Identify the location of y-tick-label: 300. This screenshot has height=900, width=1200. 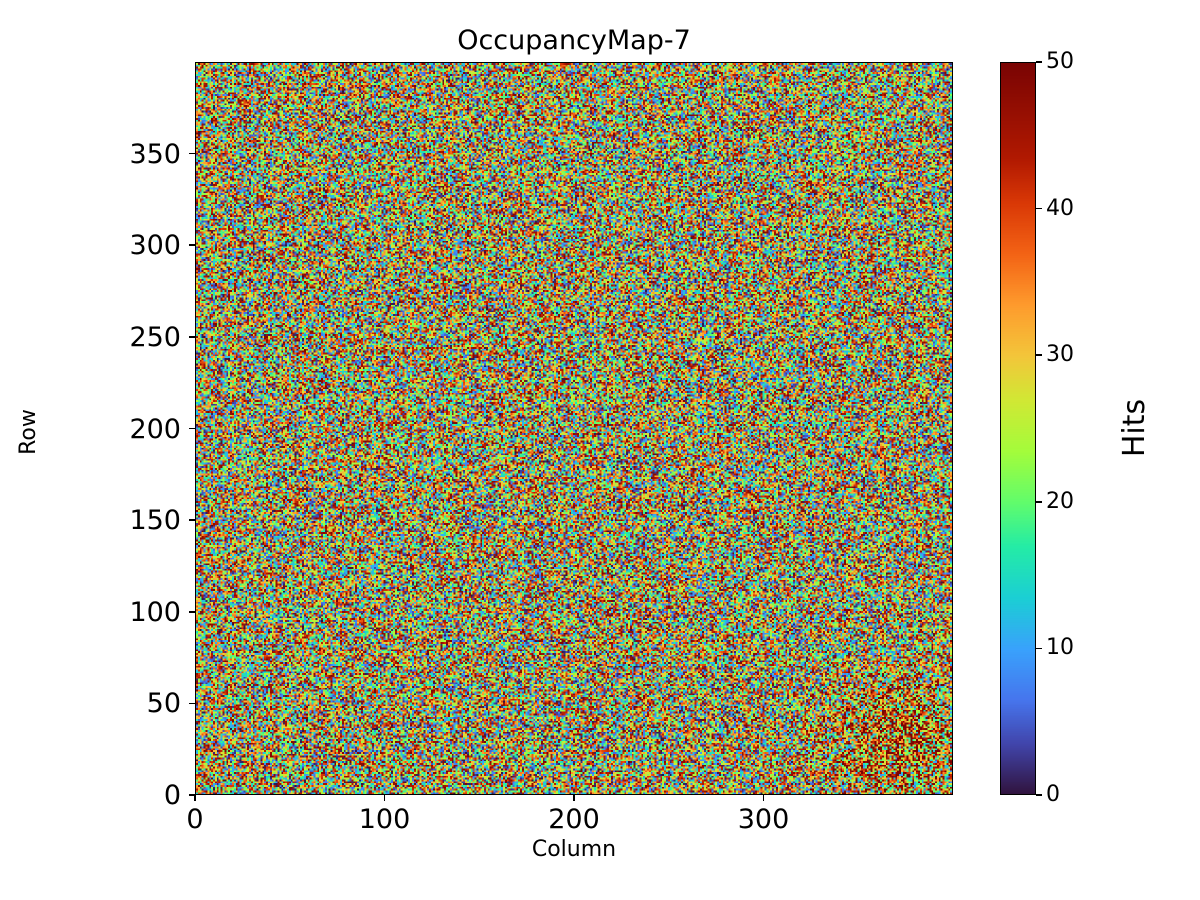
(155, 246).